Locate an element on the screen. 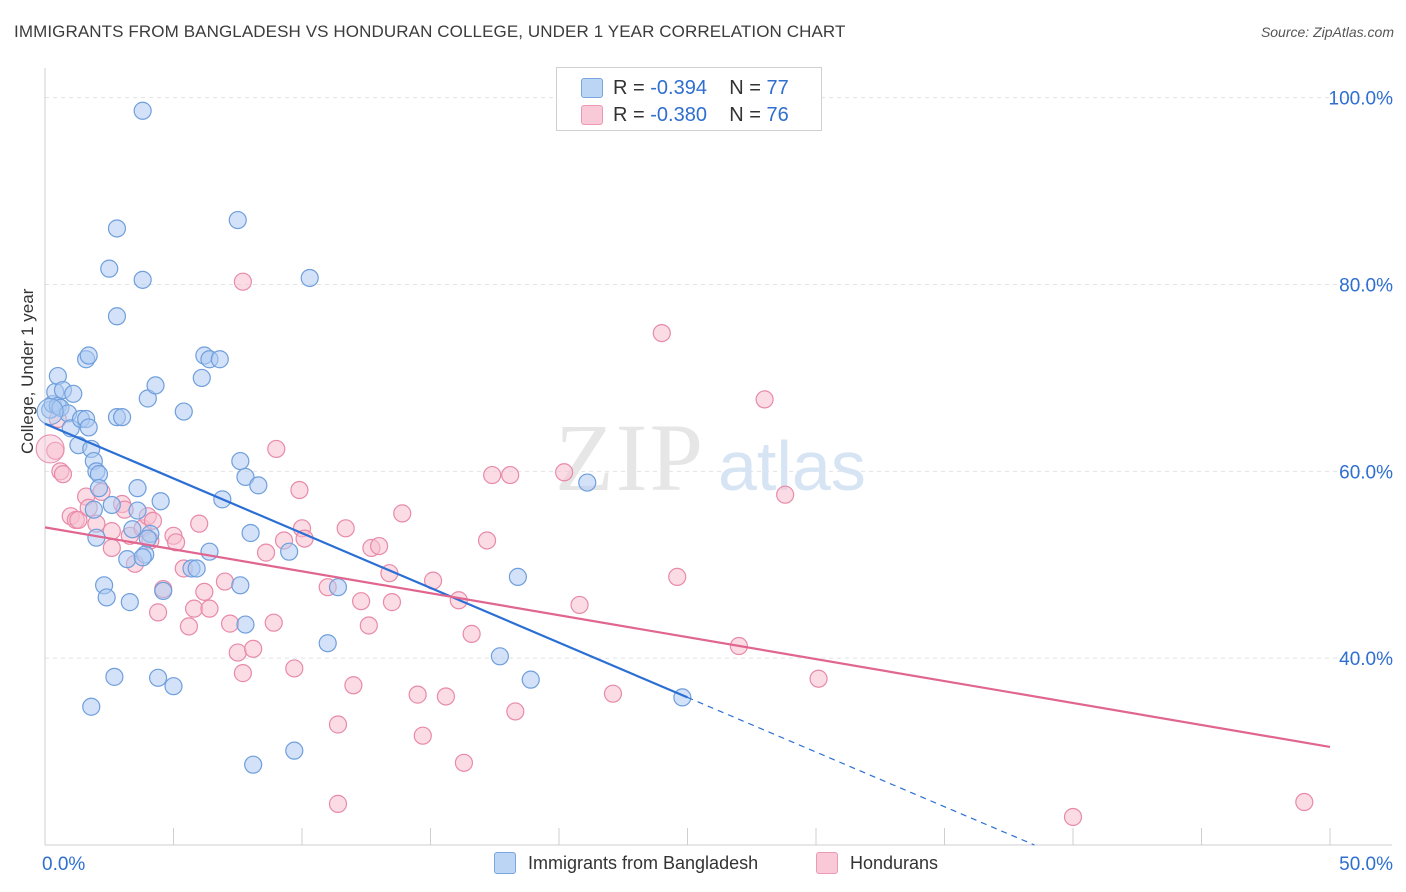 This screenshot has height=892, width=1406. legend-r-label-2: R = is located at coordinates (629, 114).